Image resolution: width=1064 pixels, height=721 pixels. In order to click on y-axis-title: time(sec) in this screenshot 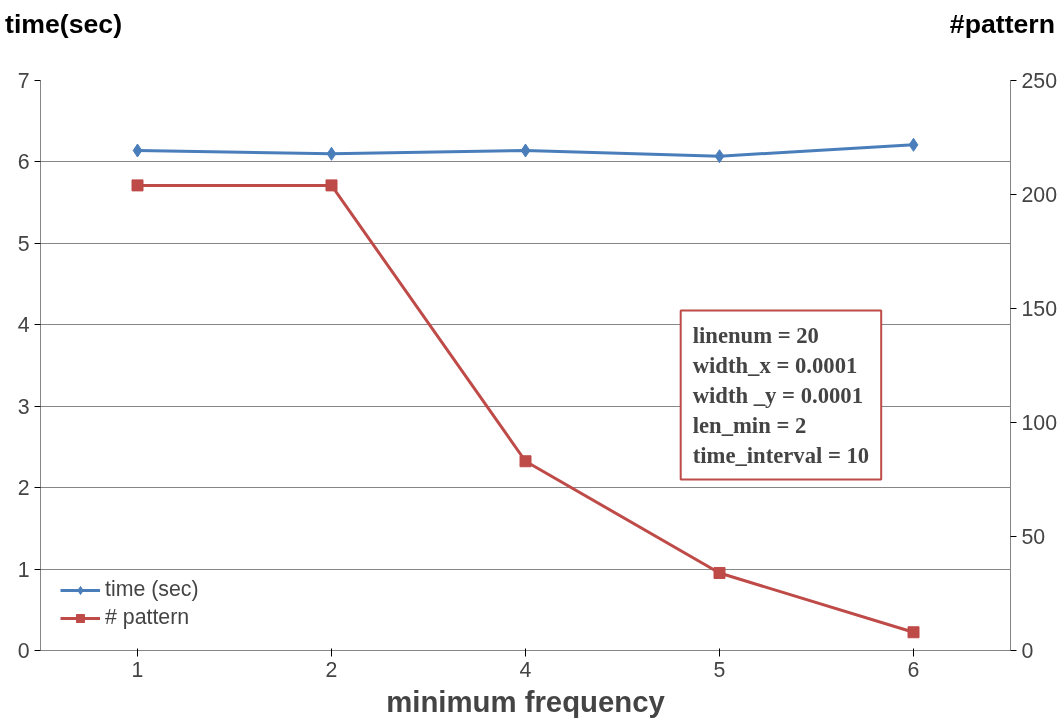, I will do `click(64, 24)`.